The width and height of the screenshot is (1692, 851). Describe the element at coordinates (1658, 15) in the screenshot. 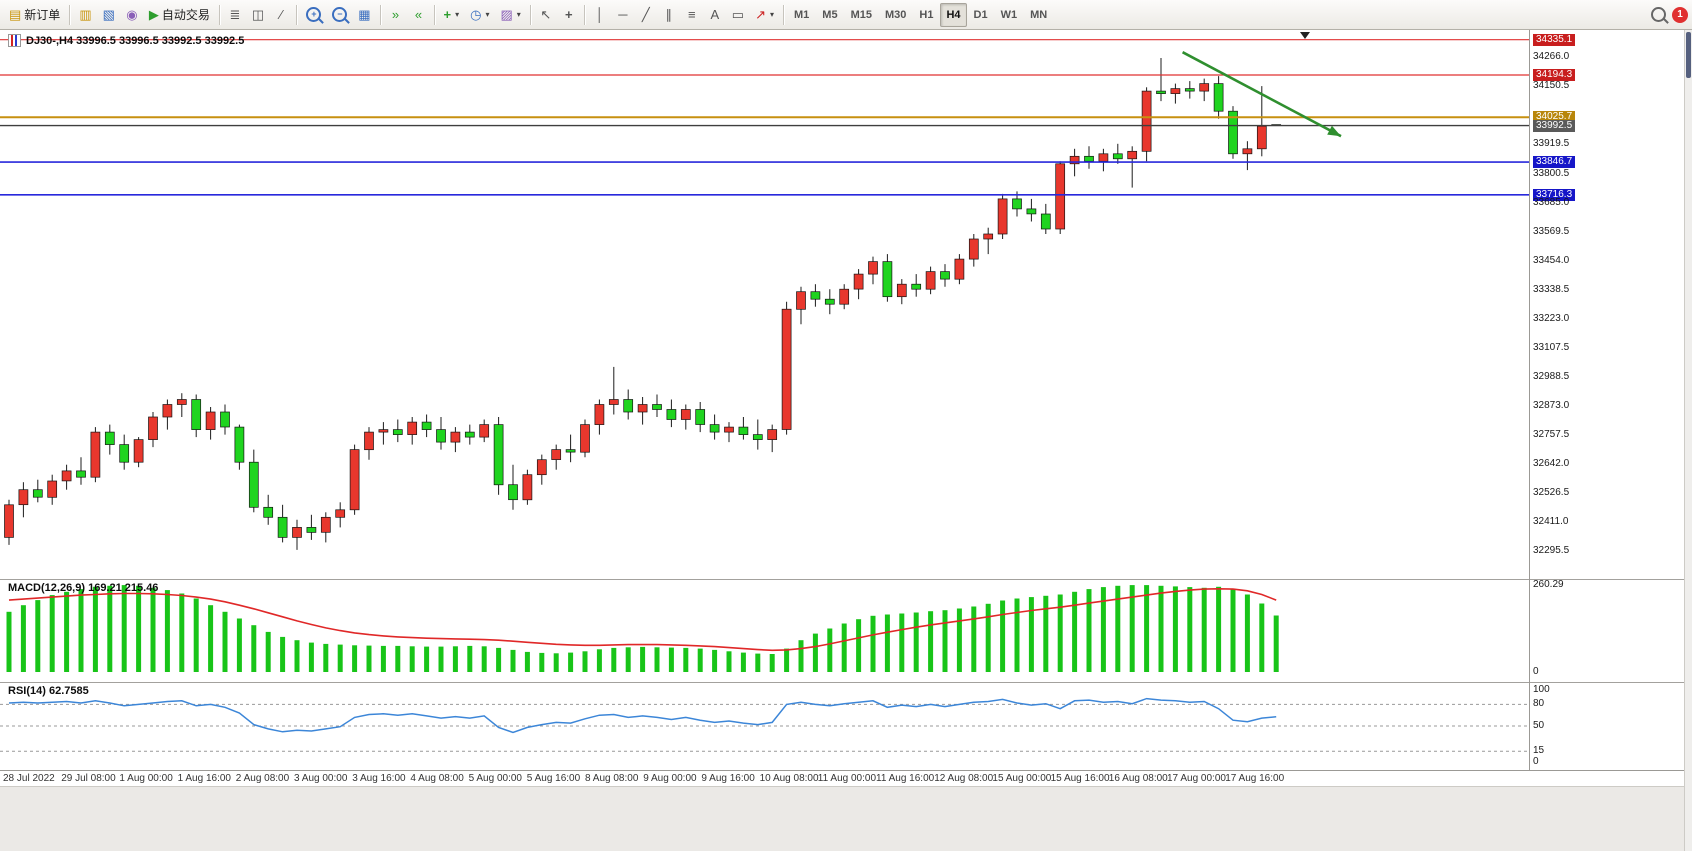

I see `search-button` at that location.